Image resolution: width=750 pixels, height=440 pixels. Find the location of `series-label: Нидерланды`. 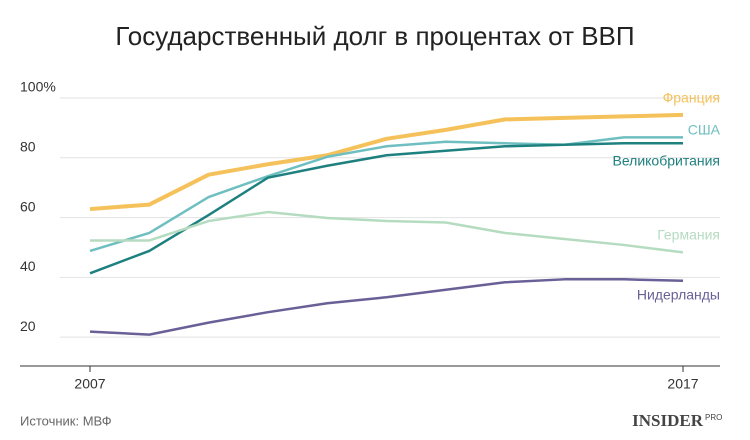

series-label: Нидерланды is located at coordinates (678, 295).